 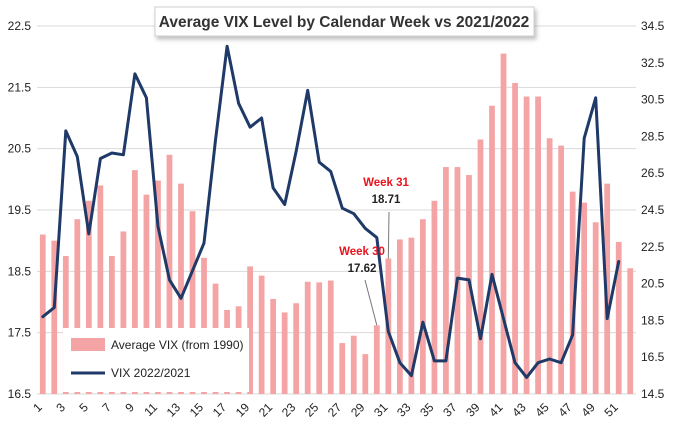 I want to click on y-left-tick-label: 16.5, so click(x=20, y=394).